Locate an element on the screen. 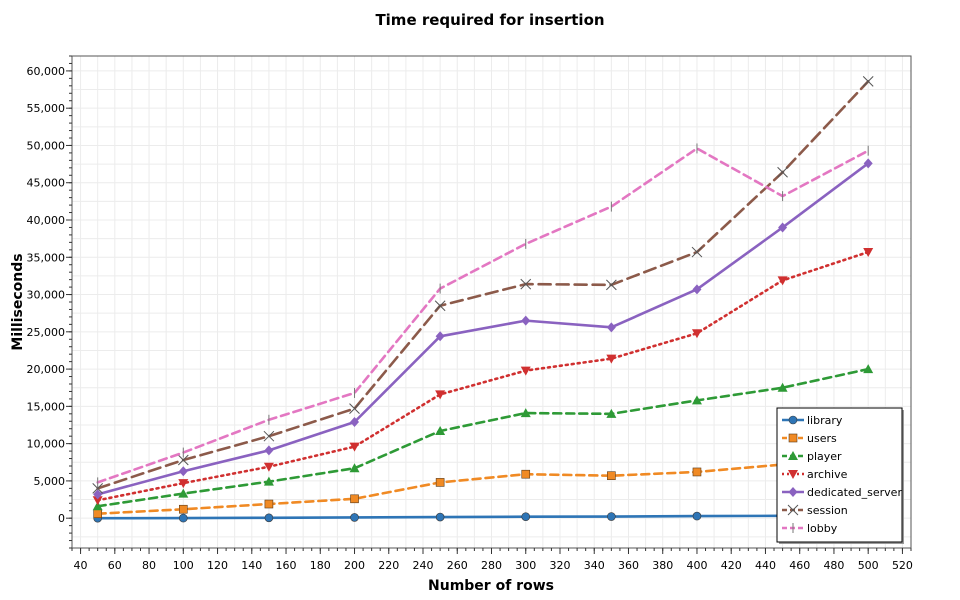 The width and height of the screenshot is (960, 600). y-tick-label: 15,000 is located at coordinates (46, 406).